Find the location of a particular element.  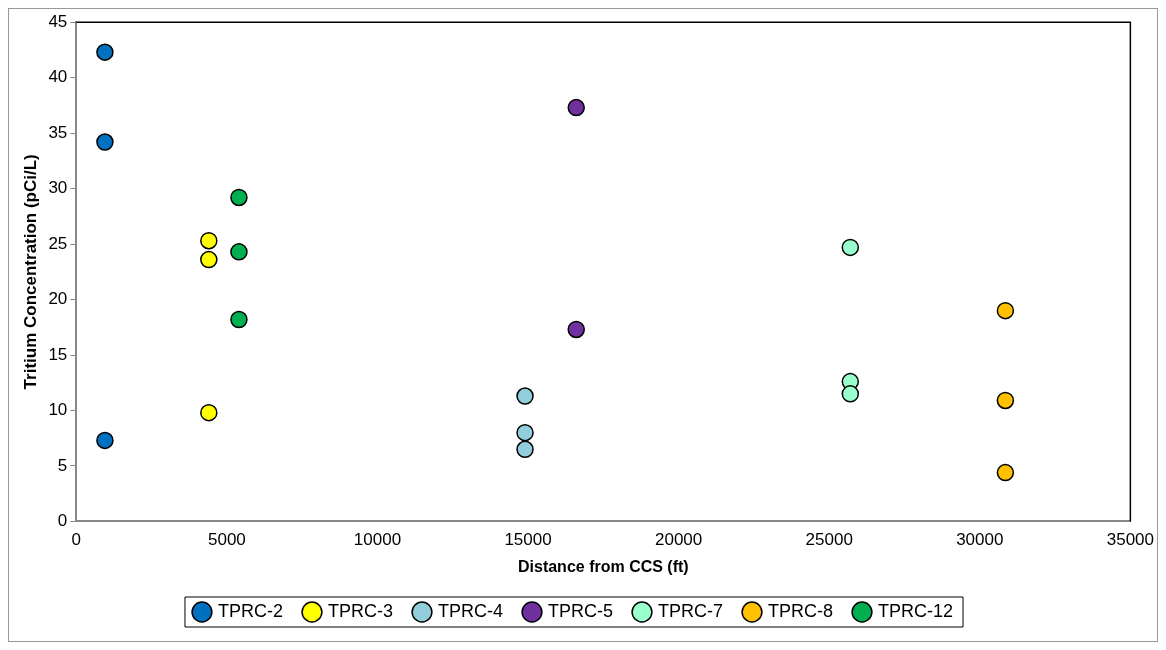

x-tick-label: 30000 is located at coordinates (980, 540).